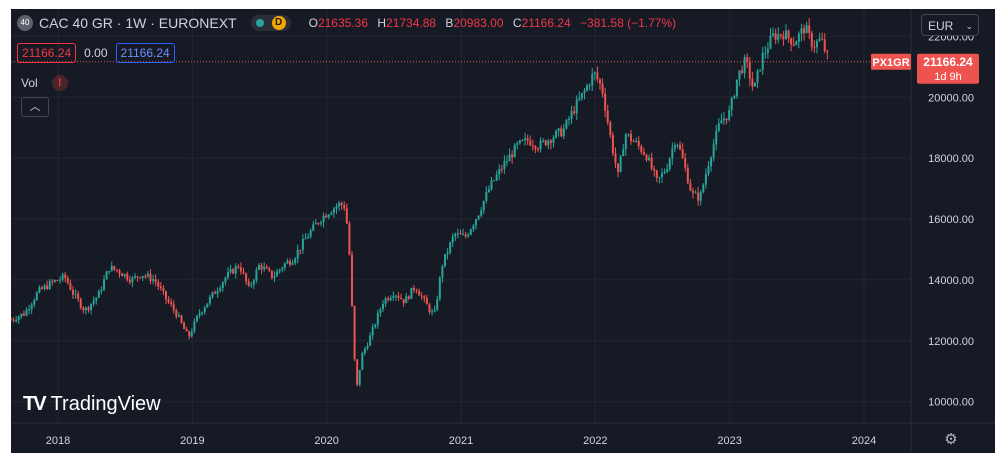 Image resolution: width=995 pixels, height=463 pixels. What do you see at coordinates (951, 159) in the screenshot?
I see `y-tick-label: 18000.00` at bounding box center [951, 159].